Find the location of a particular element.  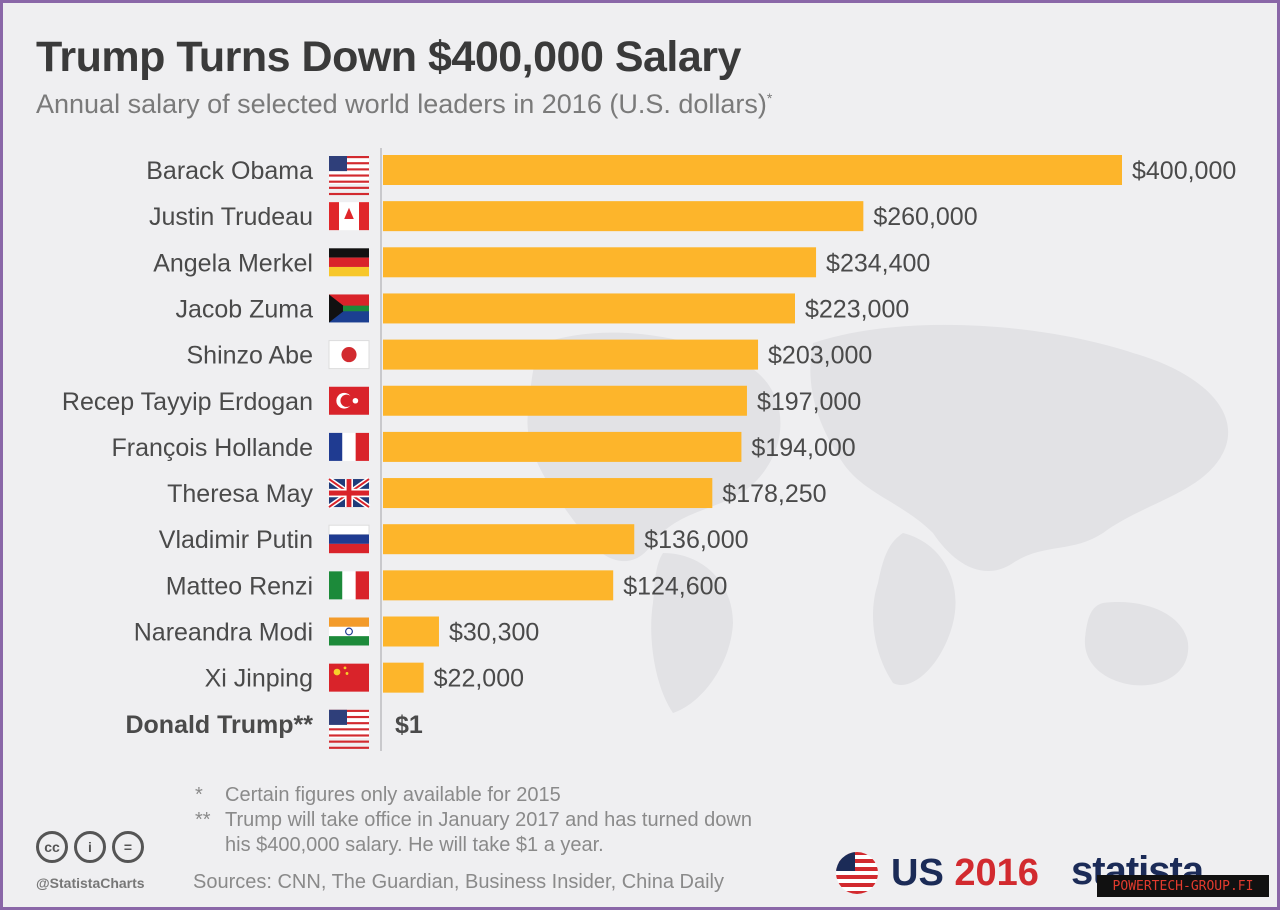

attribution-icon: i is located at coordinates (90, 847).